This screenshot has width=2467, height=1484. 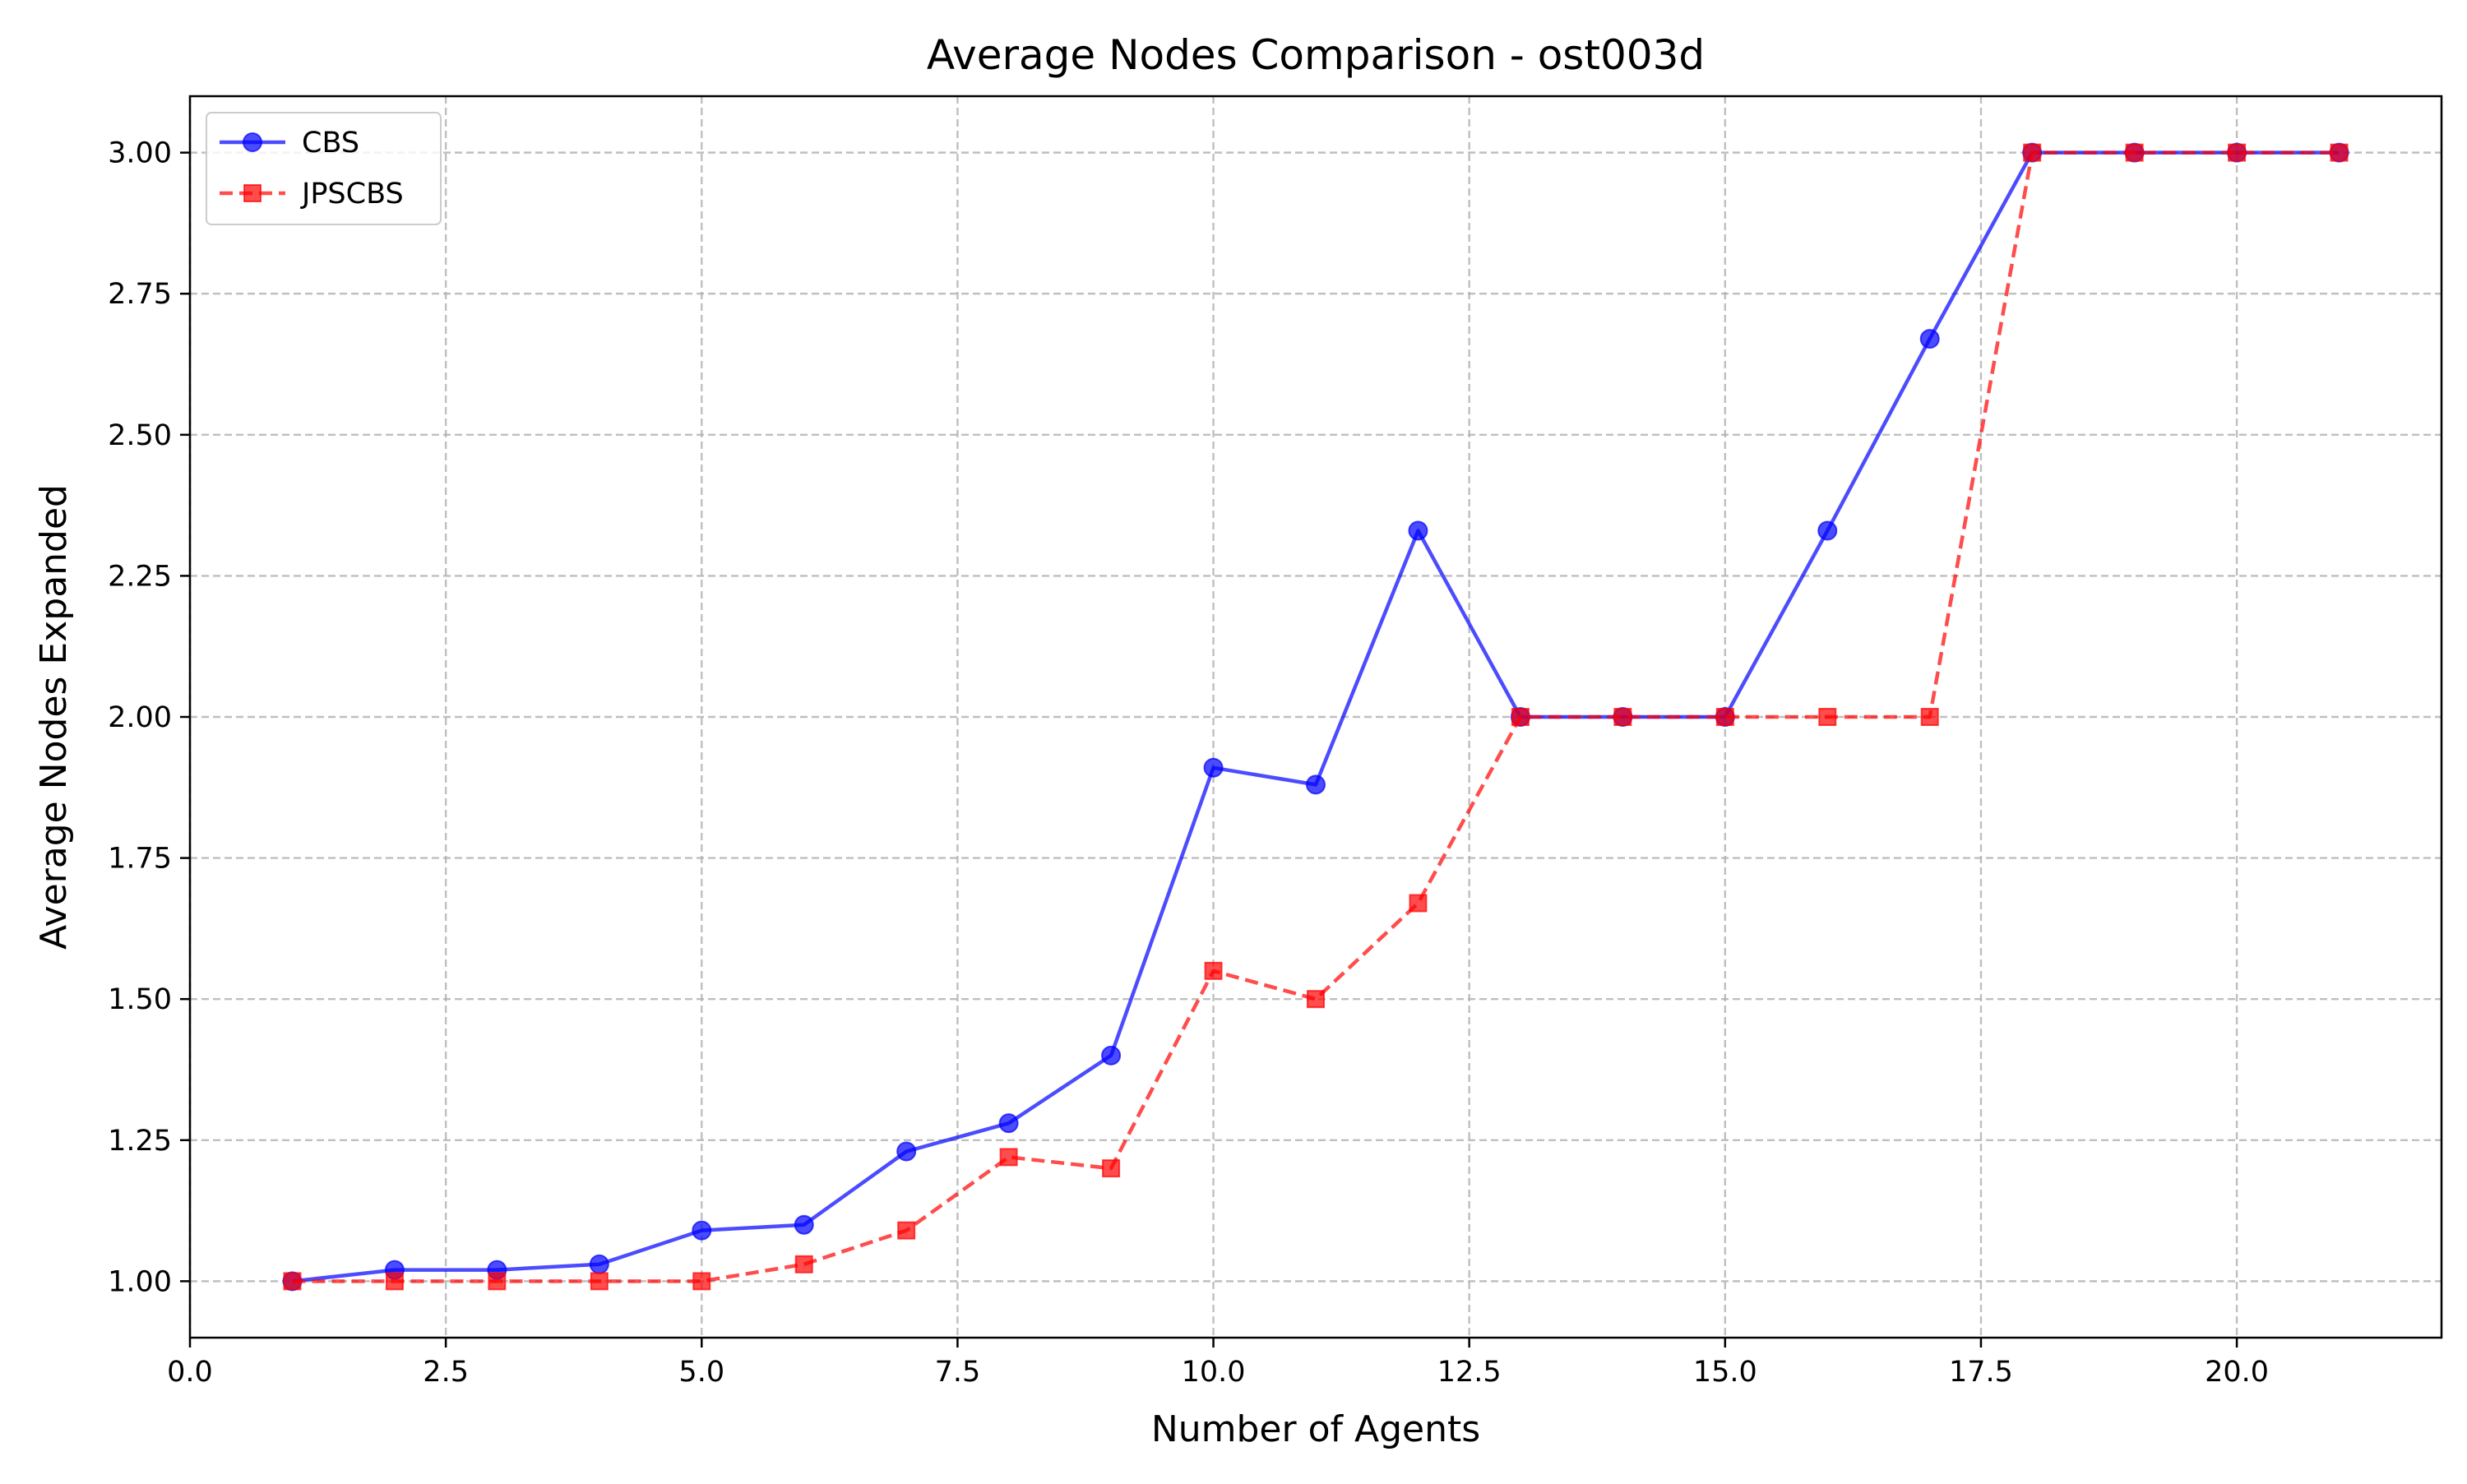 I want to click on legend-marker-jpscbs, so click(x=252, y=193).